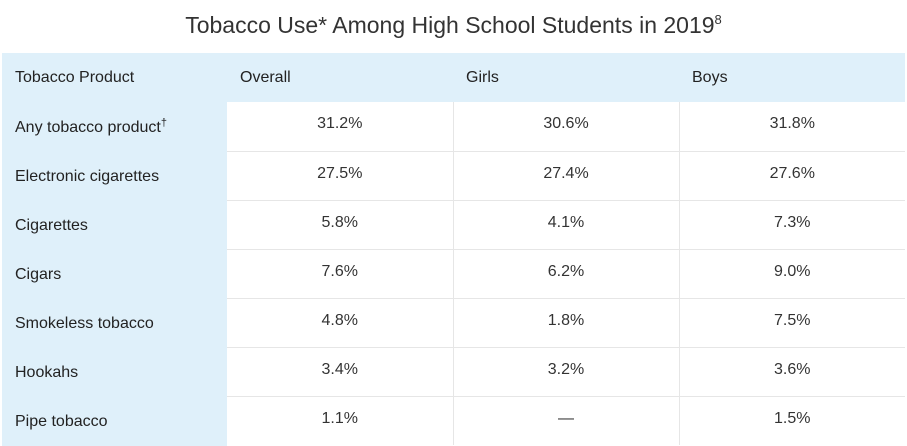  I want to click on boys-value: 7.5%, so click(792, 323).